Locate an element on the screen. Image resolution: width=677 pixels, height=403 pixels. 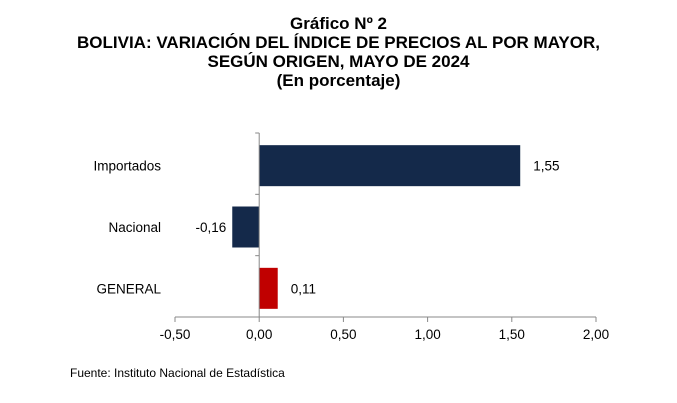
x-tick-label: 1,50 is located at coordinates (512, 334).